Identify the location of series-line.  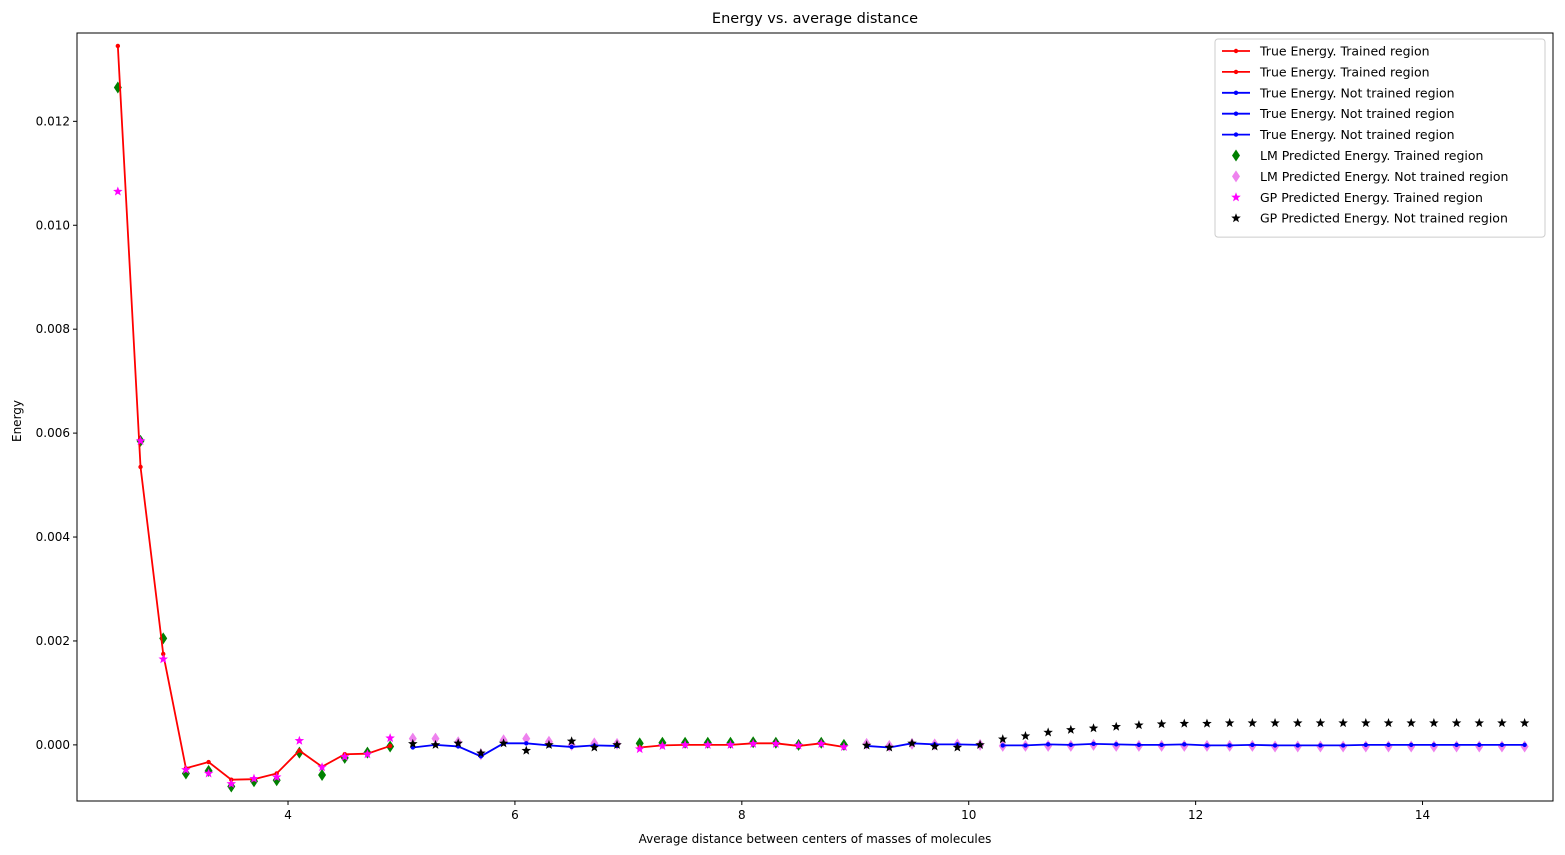
(742, 745).